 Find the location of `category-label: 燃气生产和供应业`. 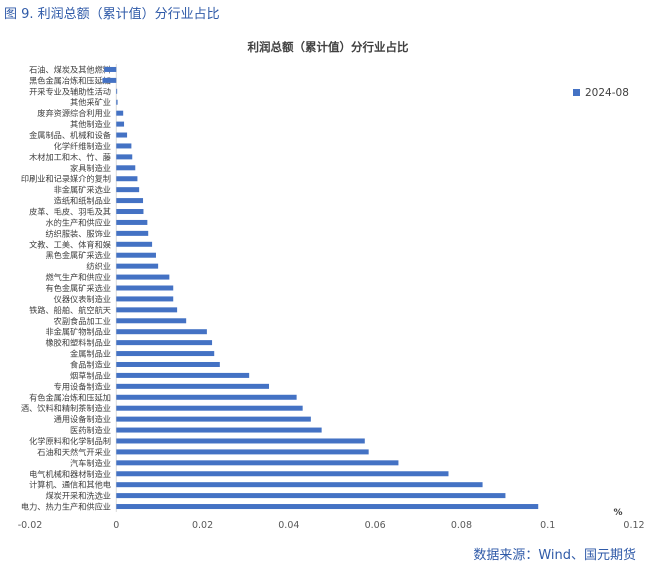

category-label: 燃气生产和供应业 is located at coordinates (78, 277).